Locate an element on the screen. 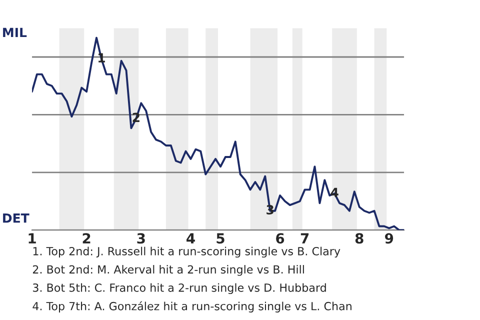 Image resolution: width=480 pixels, height=320 pixels. text: DET is located at coordinates (16, 218).